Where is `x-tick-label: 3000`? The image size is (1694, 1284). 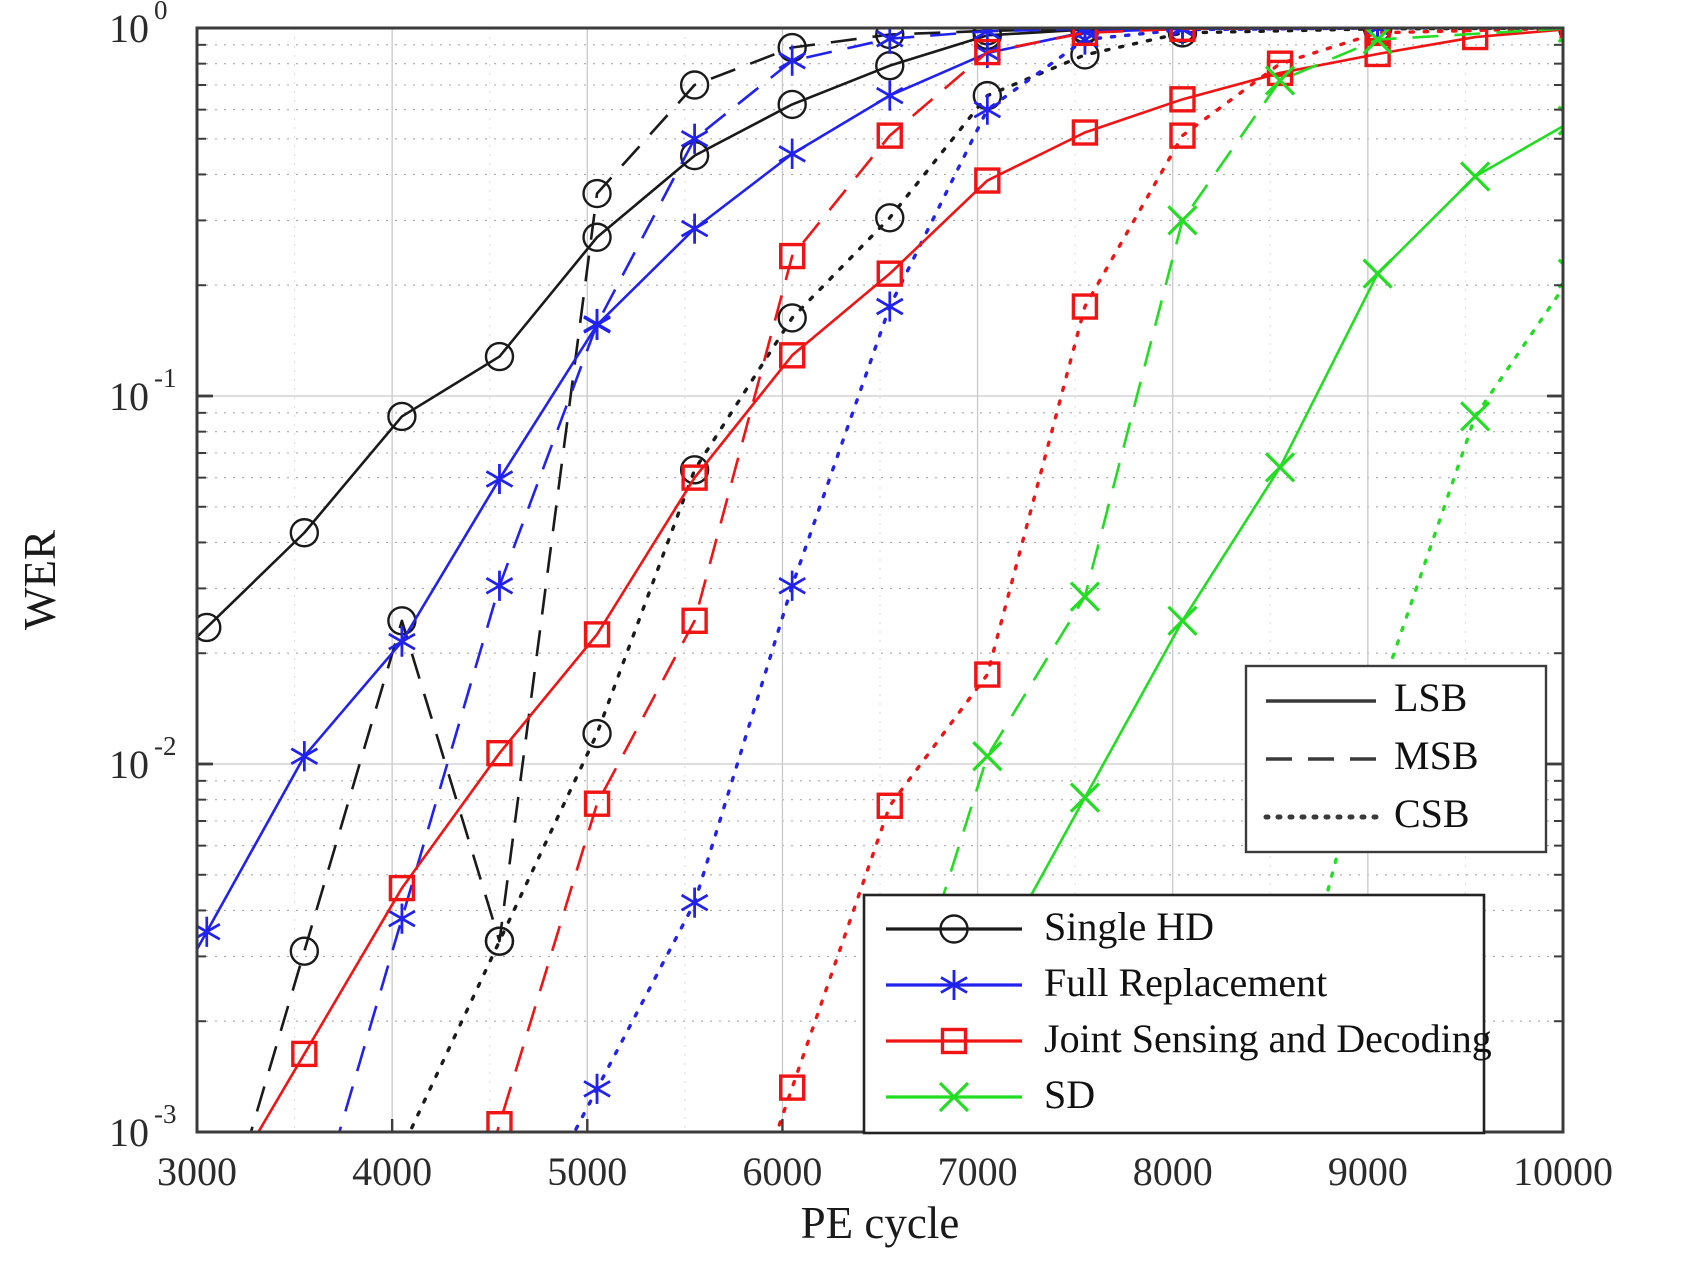
x-tick-label: 3000 is located at coordinates (197, 1171).